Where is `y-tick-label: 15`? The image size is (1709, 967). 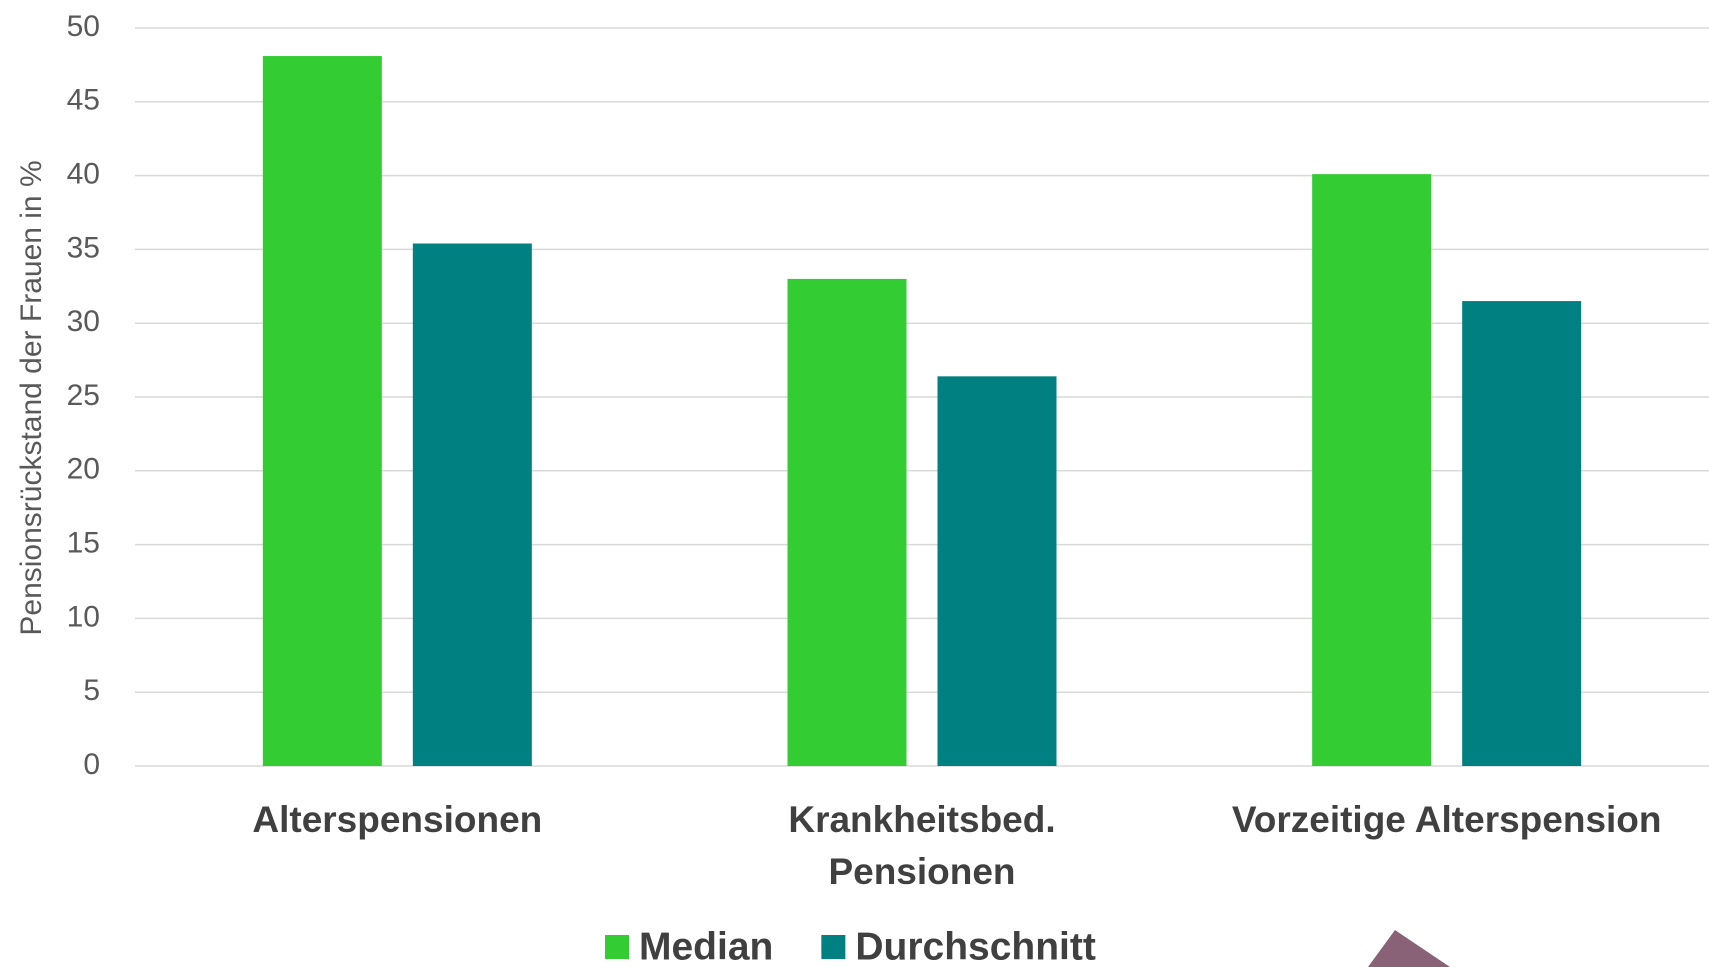 y-tick-label: 15 is located at coordinates (83, 543).